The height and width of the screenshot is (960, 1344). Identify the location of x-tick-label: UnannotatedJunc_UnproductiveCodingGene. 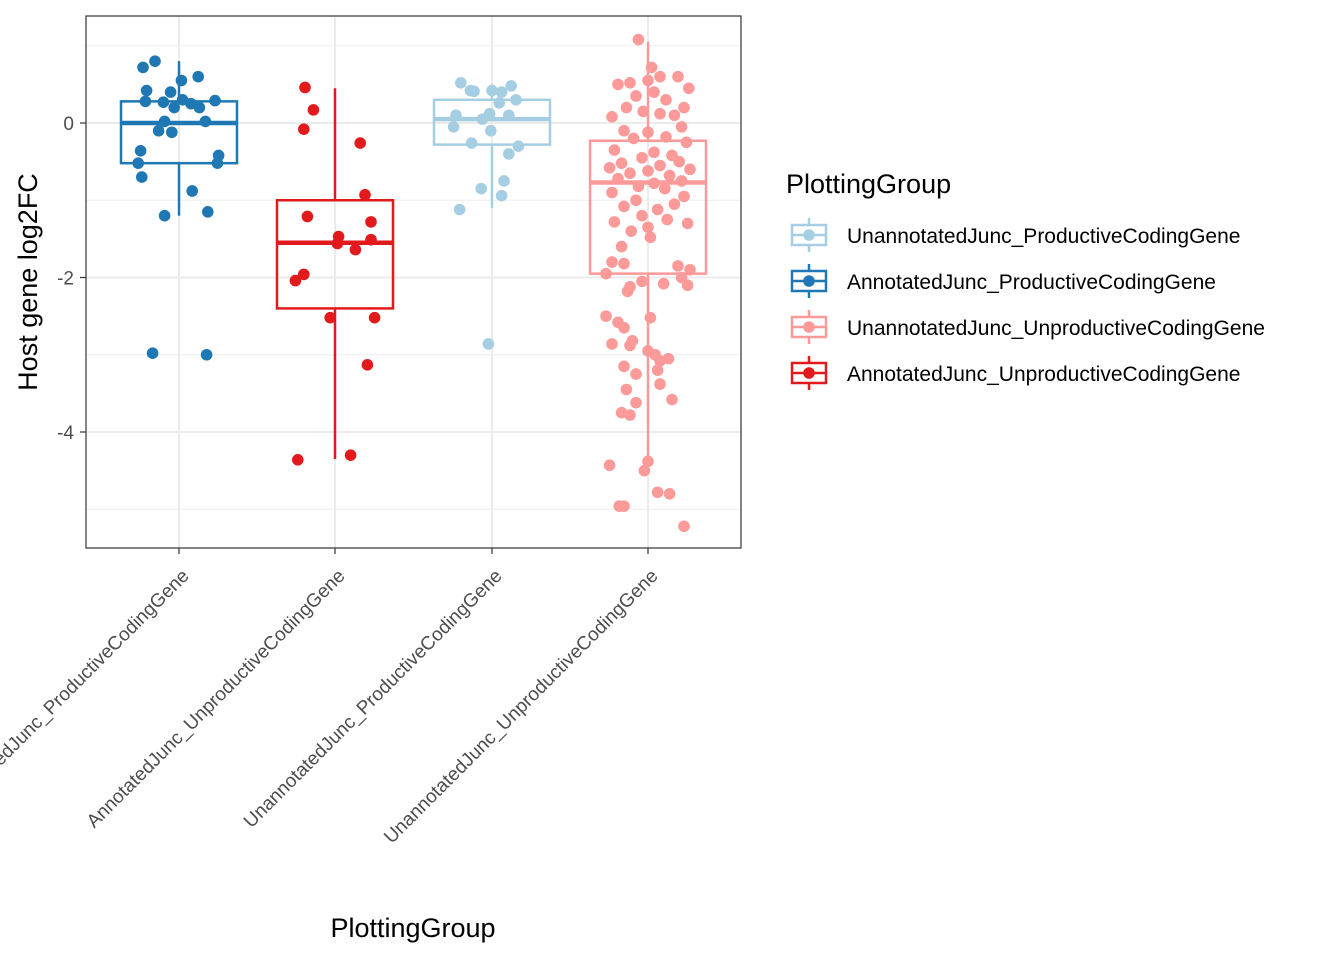
(521, 707).